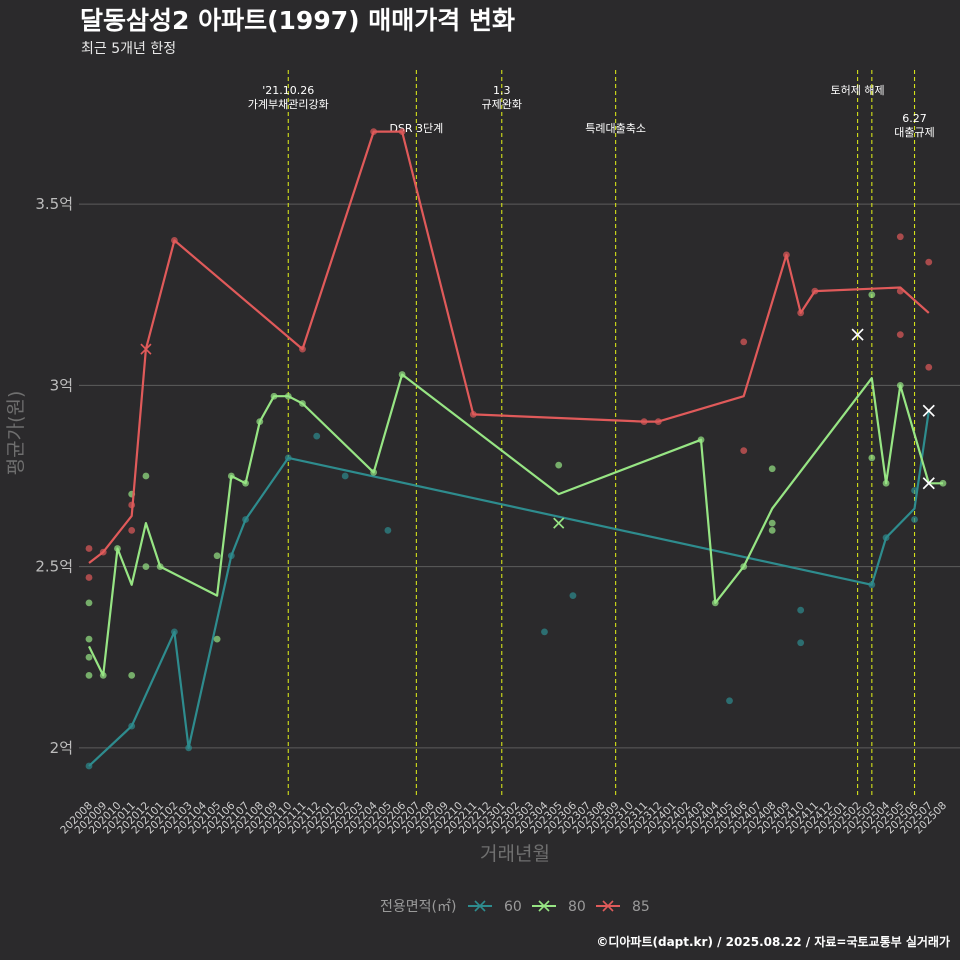 The image size is (960, 960). What do you see at coordinates (914, 118) in the screenshot?
I see `event-label: 6.27` at bounding box center [914, 118].